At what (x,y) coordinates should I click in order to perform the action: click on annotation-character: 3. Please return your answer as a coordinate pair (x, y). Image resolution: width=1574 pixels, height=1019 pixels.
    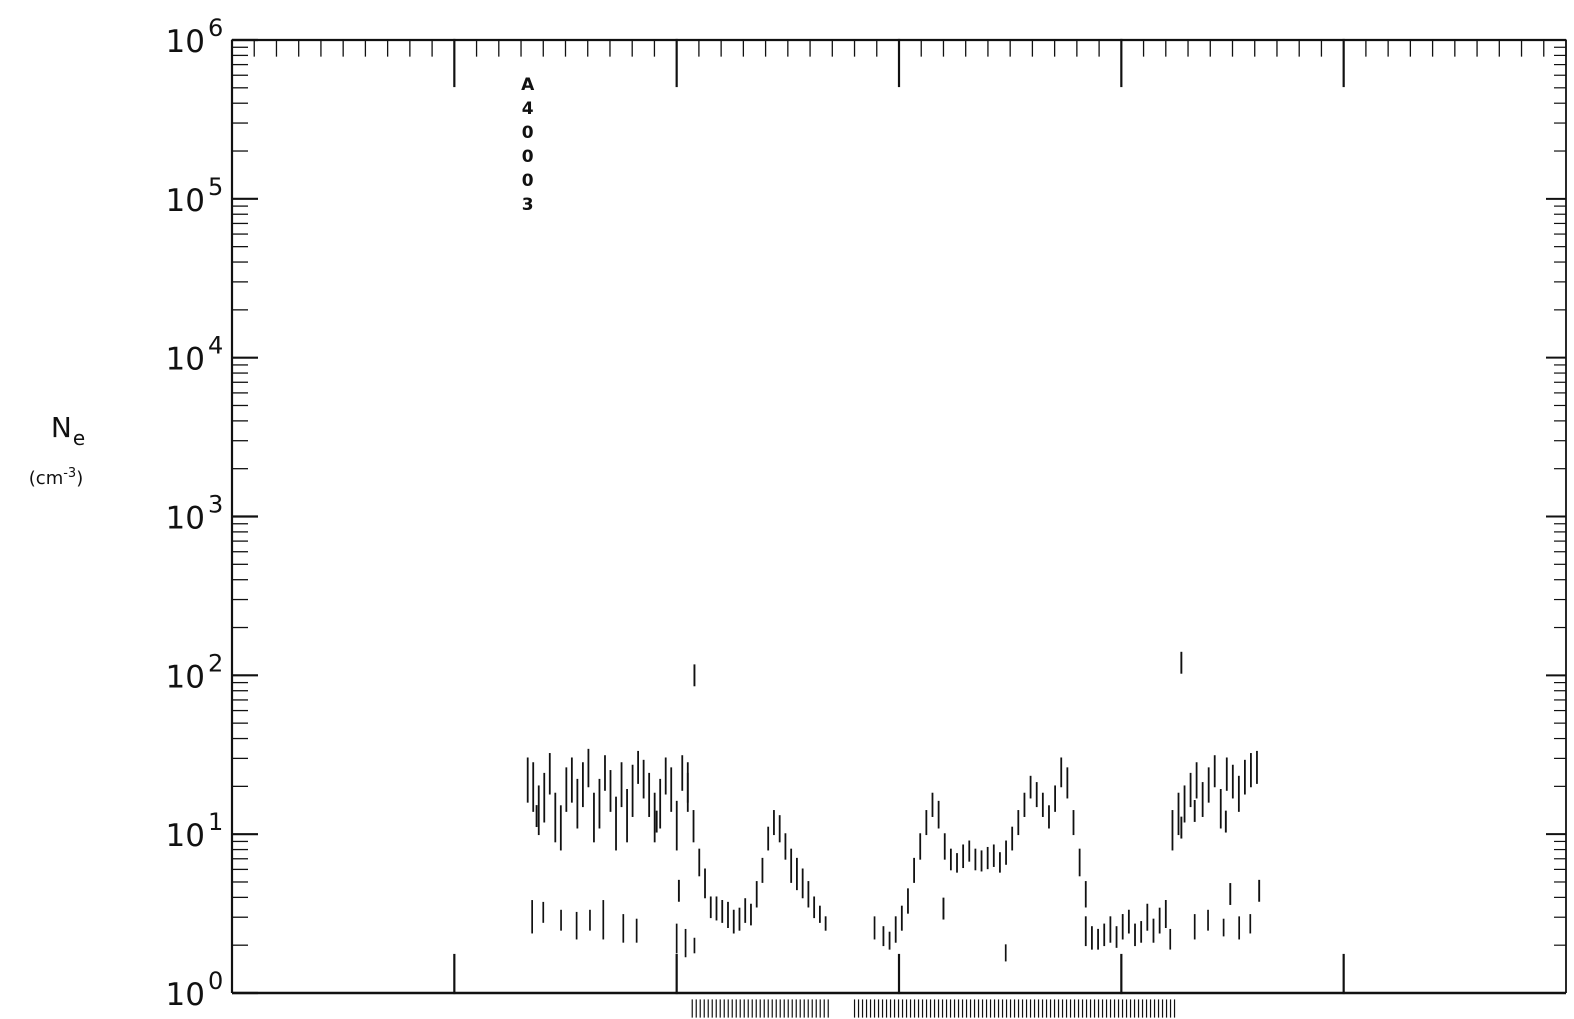
    Looking at the image, I should click on (528, 205).